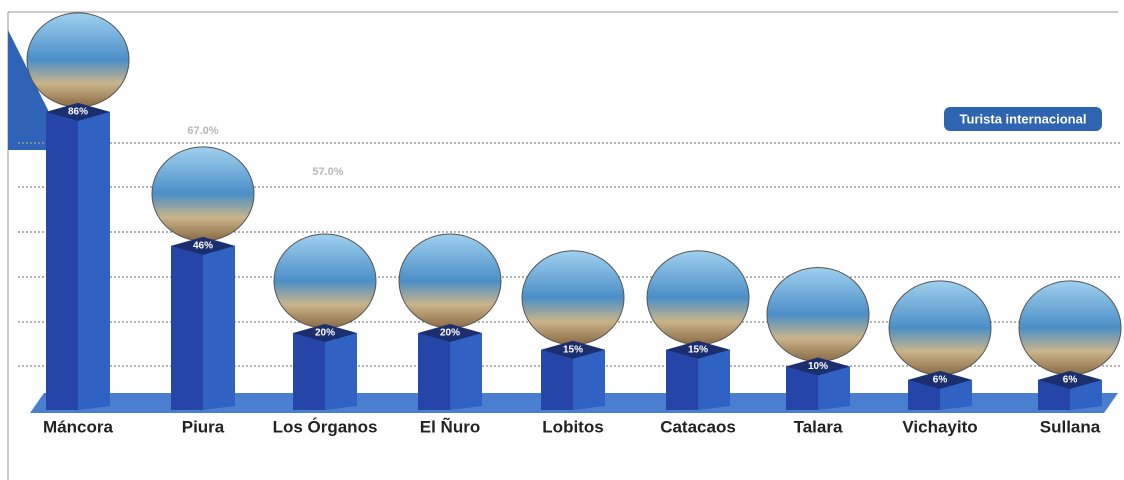 The width and height of the screenshot is (1124, 480). What do you see at coordinates (28, 90) in the screenshot?
I see `corner-decoration` at bounding box center [28, 90].